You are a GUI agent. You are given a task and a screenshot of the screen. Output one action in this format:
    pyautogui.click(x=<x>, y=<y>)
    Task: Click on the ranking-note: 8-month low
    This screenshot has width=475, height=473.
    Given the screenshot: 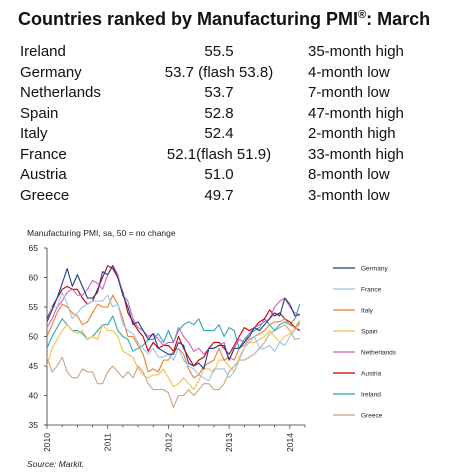 What is the action you would take?
    pyautogui.click(x=349, y=174)
    